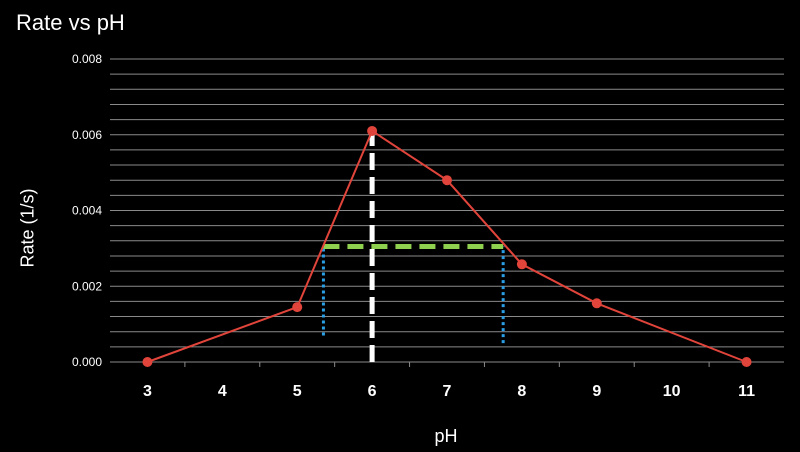 The width and height of the screenshot is (800, 452). What do you see at coordinates (449, 381) in the screenshot?
I see `x-tick-labels: 3 4 5 6 7 8 9 10 11` at bounding box center [449, 381].